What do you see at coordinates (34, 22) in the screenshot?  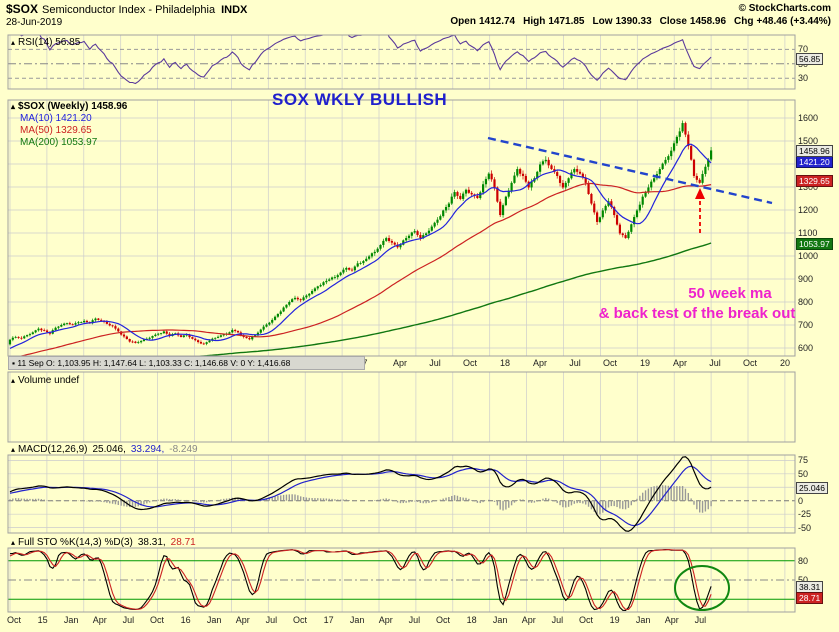 I see `chart-date: 28-Jun-2019` at bounding box center [34, 22].